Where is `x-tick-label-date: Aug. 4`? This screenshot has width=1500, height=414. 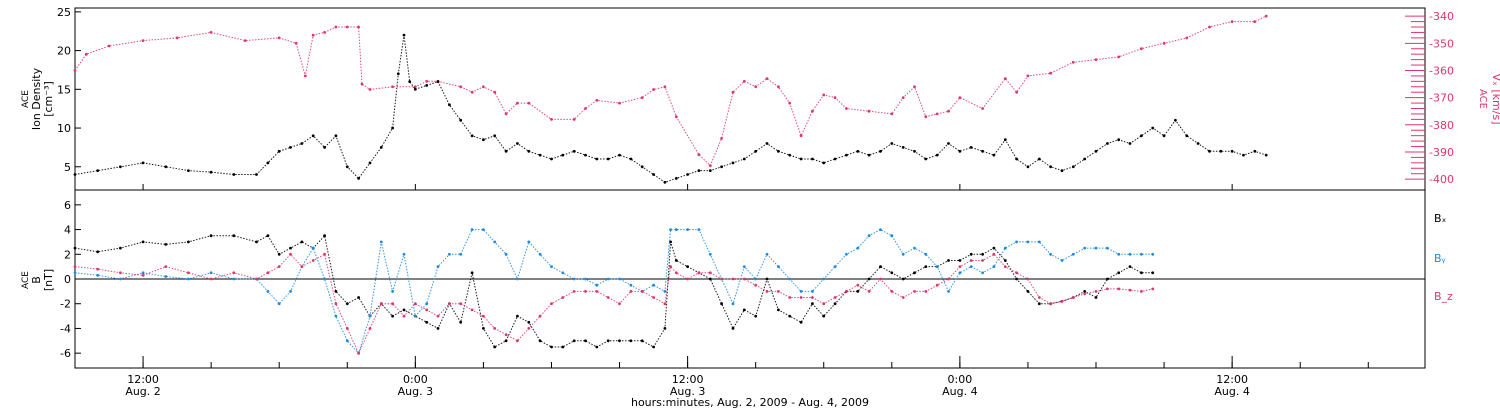 x-tick-label-date: Aug. 4 is located at coordinates (1231, 391).